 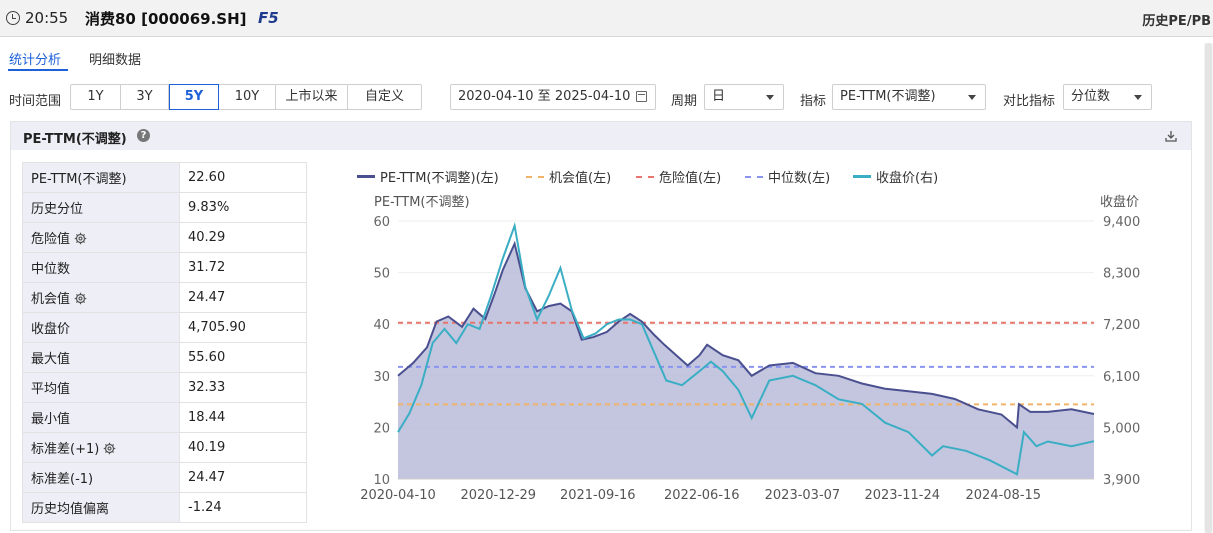 I want to click on range-10y-button: 10Y, so click(x=247, y=97).